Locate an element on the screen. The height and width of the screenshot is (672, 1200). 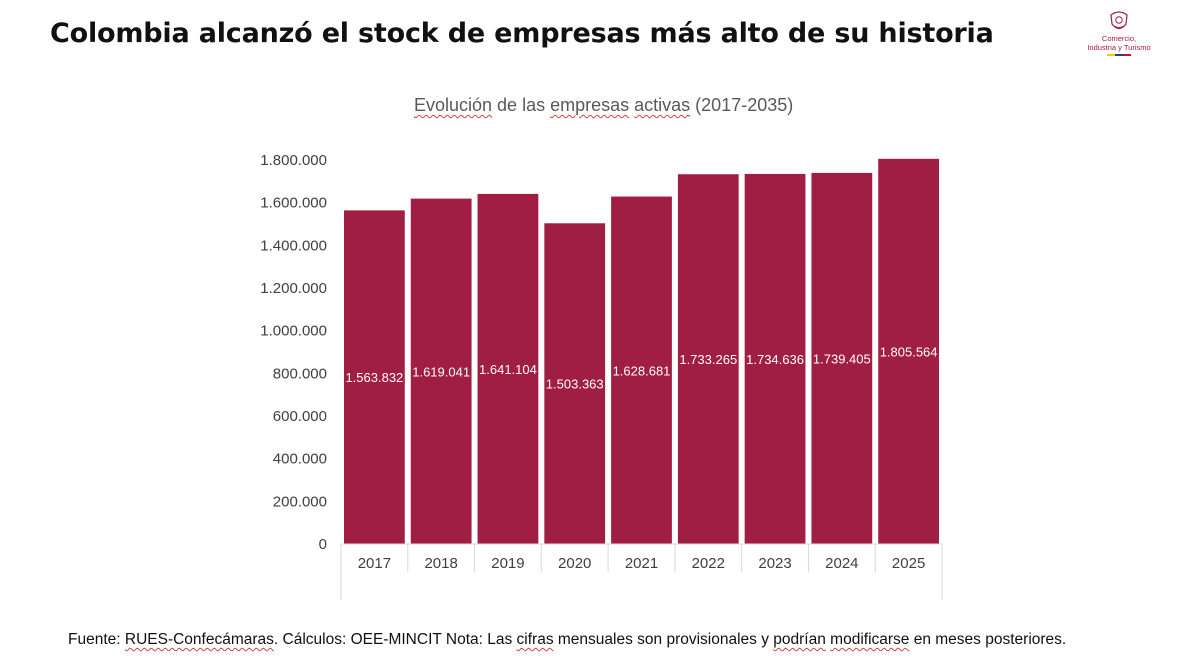
x-category-label: 2019 is located at coordinates (507, 563).